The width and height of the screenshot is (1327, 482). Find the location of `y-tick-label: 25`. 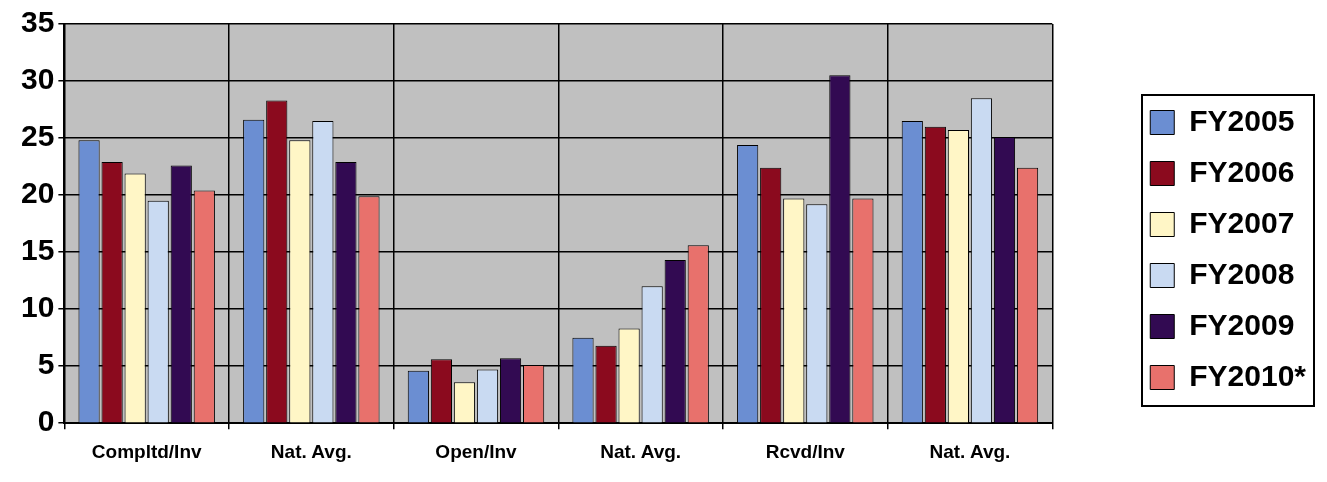

y-tick-label: 25 is located at coordinates (37, 136).